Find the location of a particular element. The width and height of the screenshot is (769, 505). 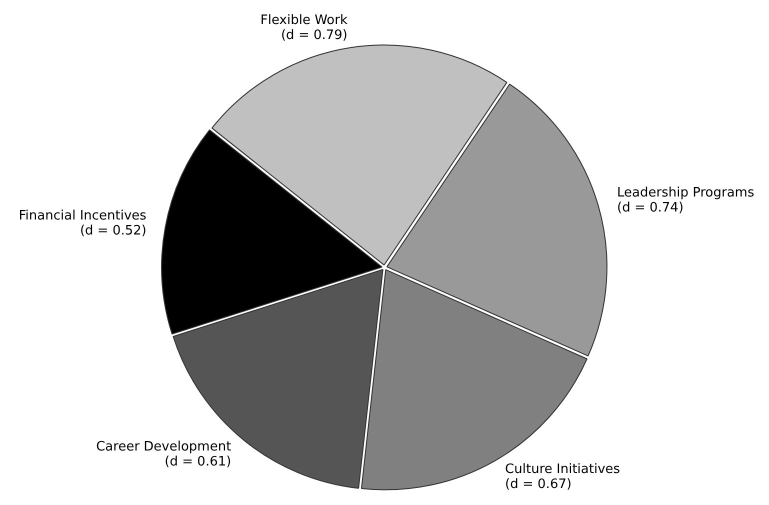

slice-label: Financial Incentives is located at coordinates (82, 216).